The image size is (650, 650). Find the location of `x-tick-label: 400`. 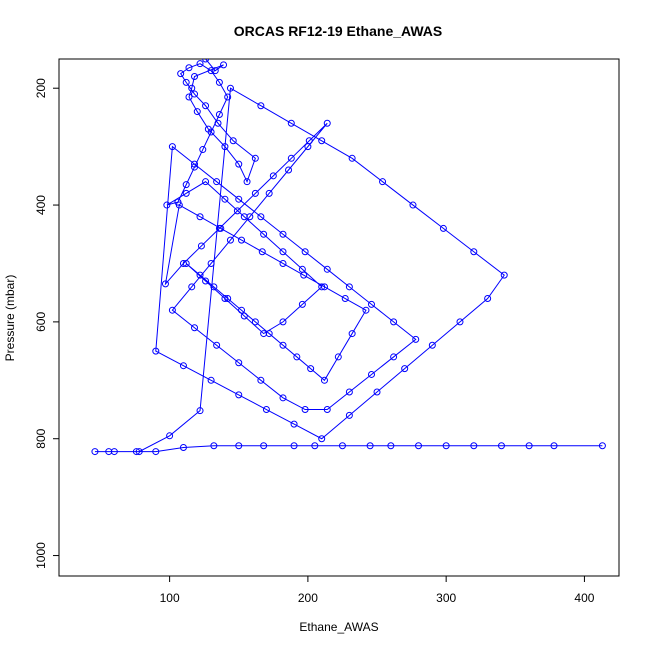

x-tick-label: 400 is located at coordinates (584, 598).